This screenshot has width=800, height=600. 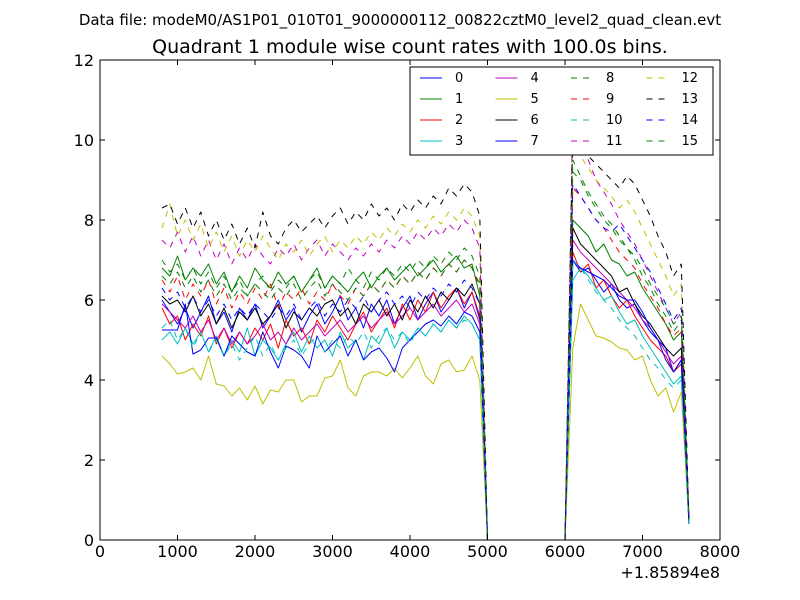 I want to click on legend-label-2: 2, so click(x=459, y=120).